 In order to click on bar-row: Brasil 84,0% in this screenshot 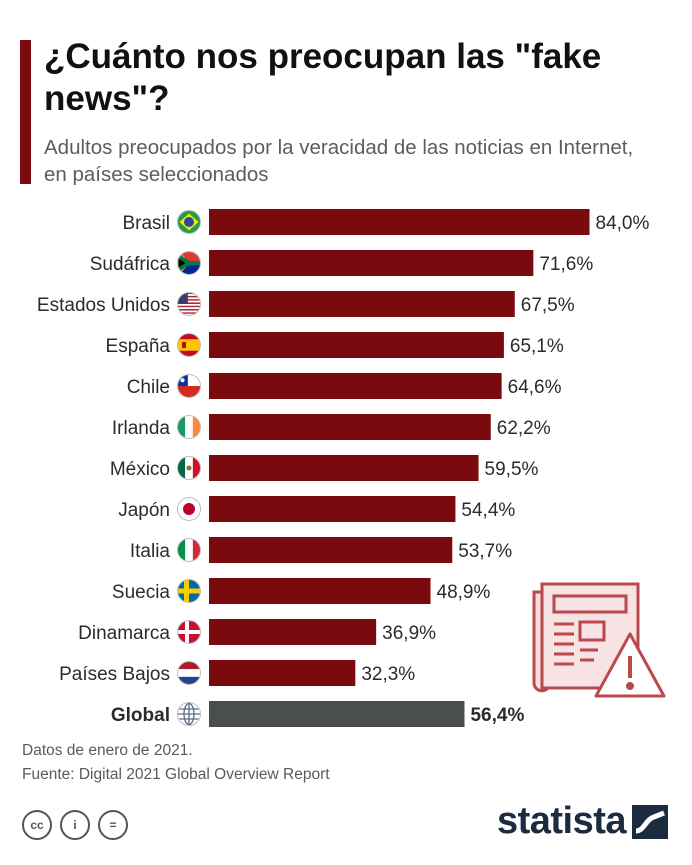, I will do `click(385, 222)`.